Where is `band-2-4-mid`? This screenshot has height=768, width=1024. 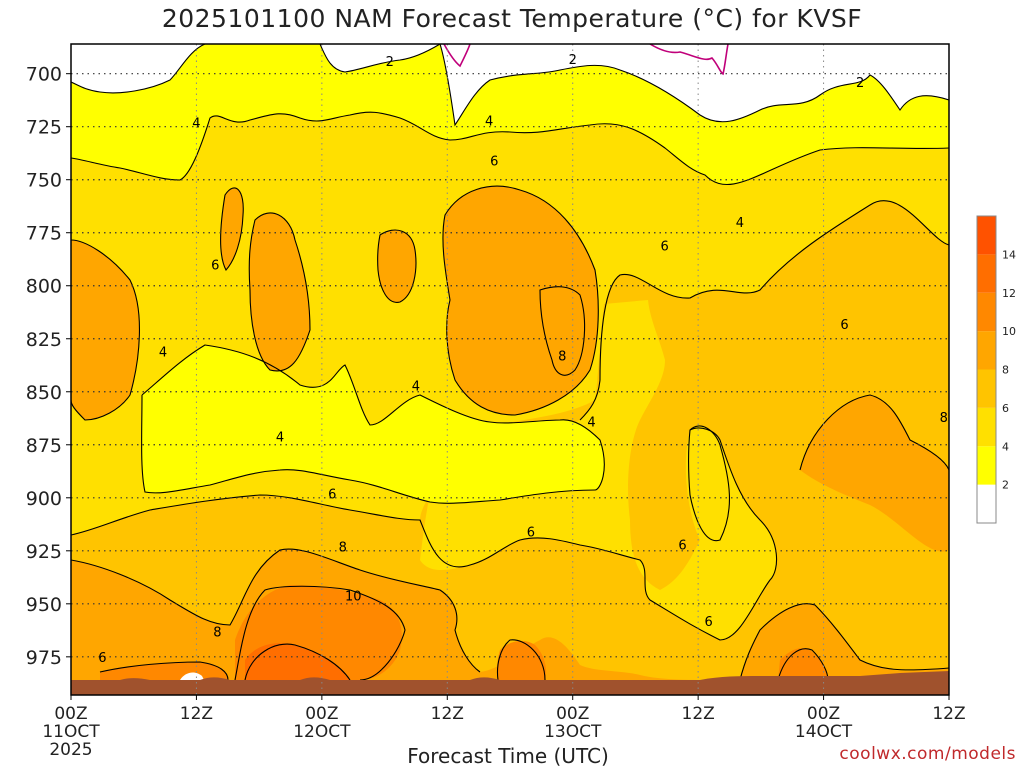
band-2-4-mid is located at coordinates (373, 424).